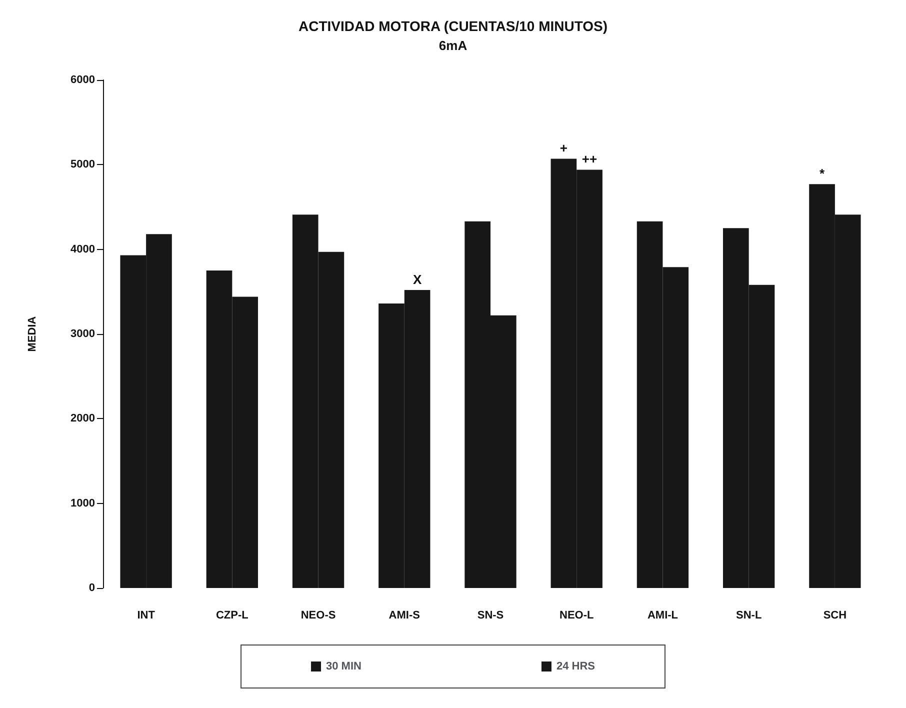  I want to click on y-tick-label: 5000, so click(82, 164).